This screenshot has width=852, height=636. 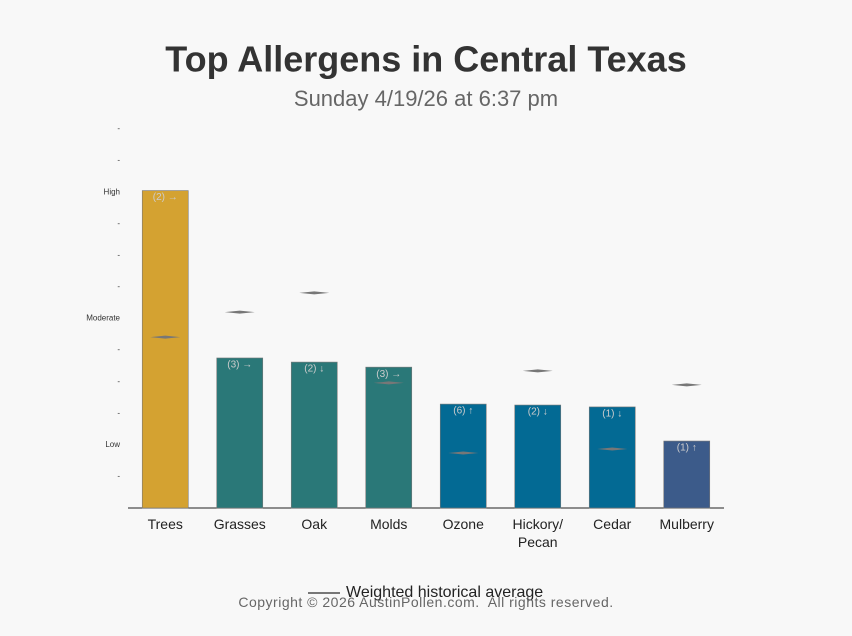 What do you see at coordinates (538, 533) in the screenshot?
I see `x-tick-label: Hickory/ Pecan` at bounding box center [538, 533].